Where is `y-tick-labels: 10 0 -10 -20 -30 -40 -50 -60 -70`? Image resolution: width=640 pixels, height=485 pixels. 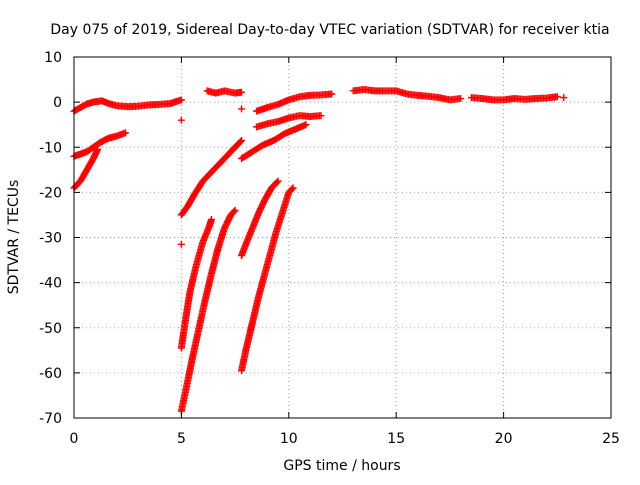
y-tick-labels: 10 0 -10 -20 -30 -40 -50 -60 -70 is located at coordinates (50, 238).